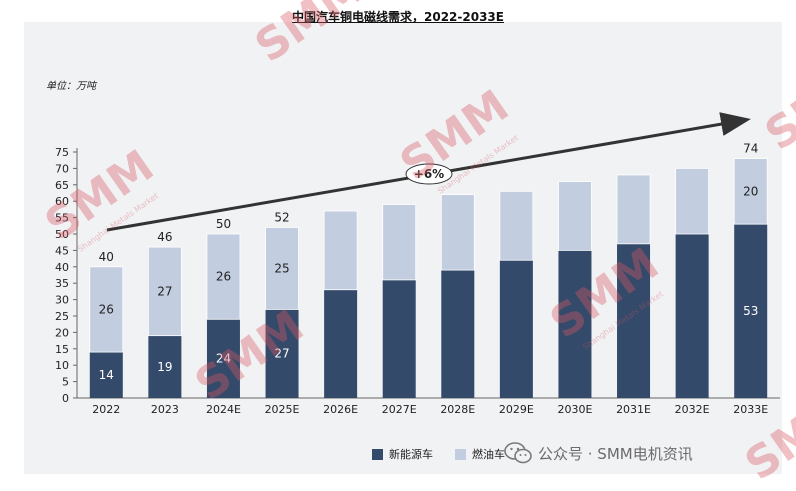 This screenshot has height=491, width=796. I want to click on y-tick-label: 0, so click(65, 398).